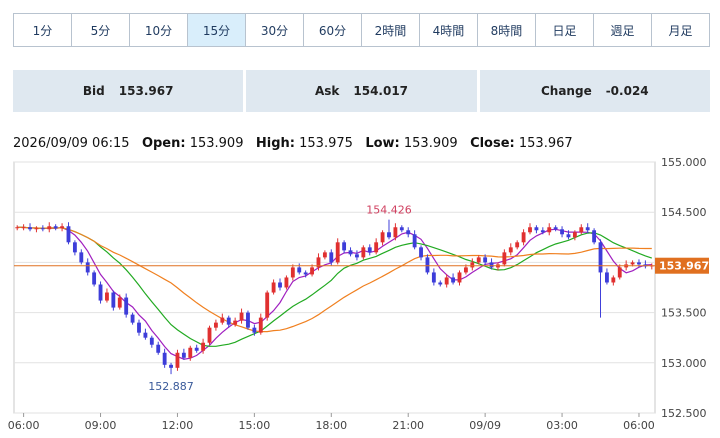 The width and height of the screenshot is (720, 438). Describe the element at coordinates (545, 143) in the screenshot. I see `close-value: 153.967` at that location.